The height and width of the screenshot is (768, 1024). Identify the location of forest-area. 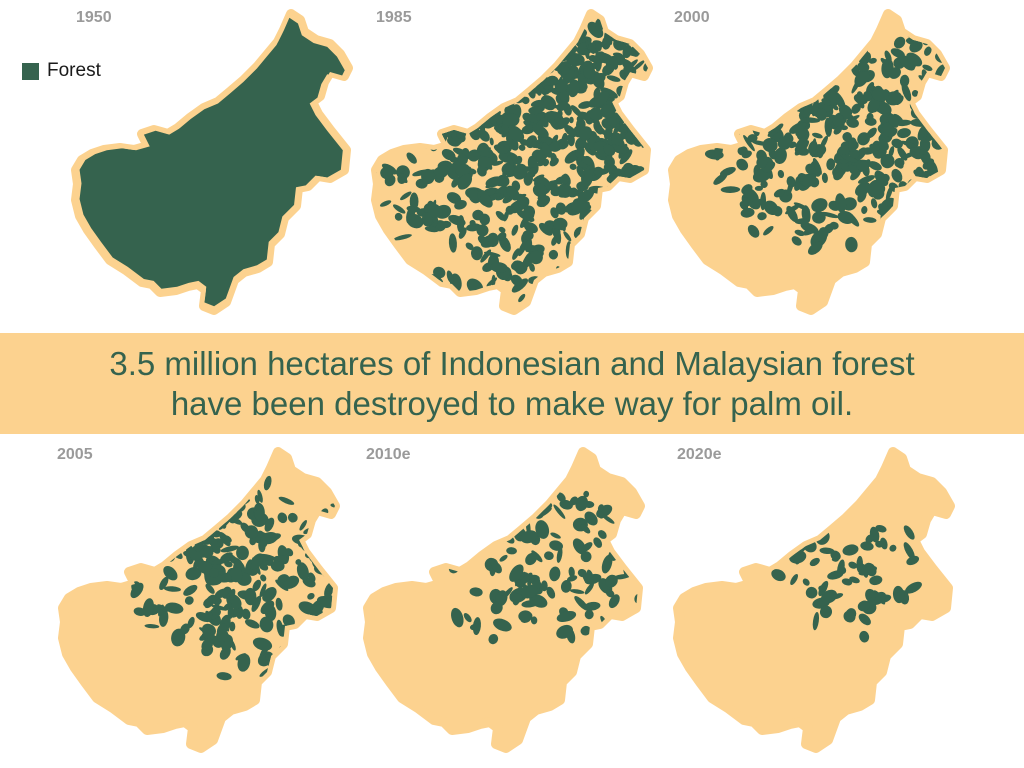
(212, 162).